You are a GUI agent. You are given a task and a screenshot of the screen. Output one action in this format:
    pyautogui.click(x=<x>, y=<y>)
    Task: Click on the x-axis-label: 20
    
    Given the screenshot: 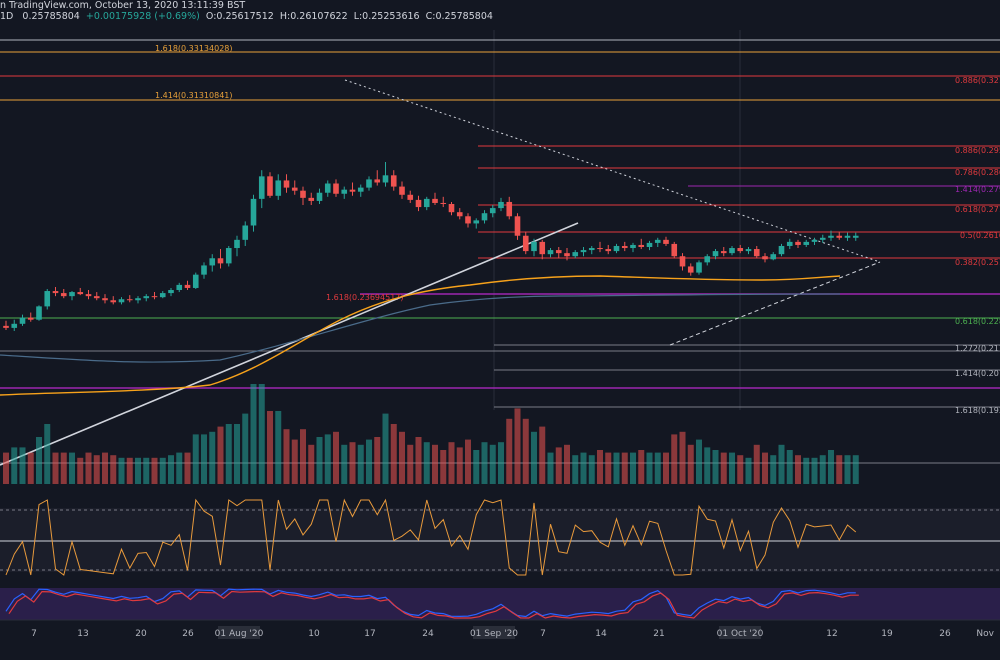 What is the action you would take?
    pyautogui.click(x=141, y=634)
    